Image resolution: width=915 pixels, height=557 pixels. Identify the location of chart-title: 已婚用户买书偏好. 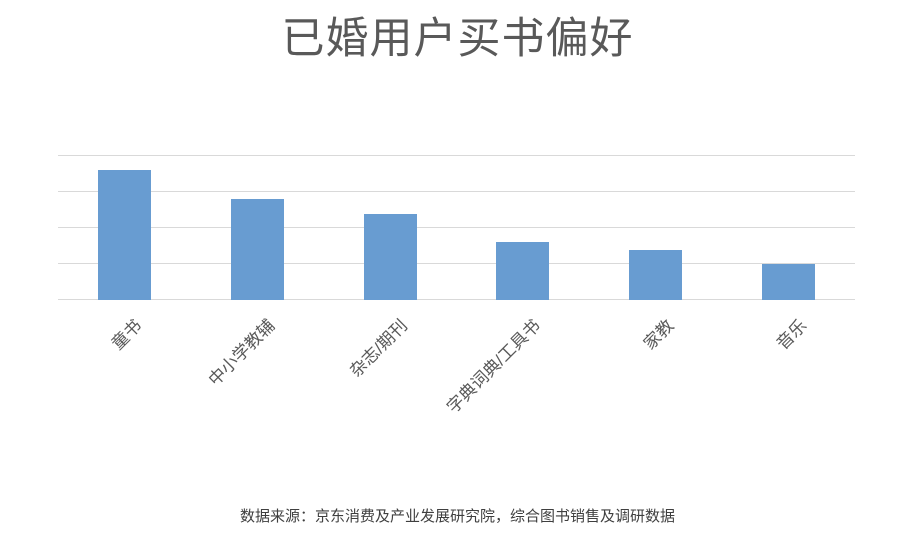
(457, 39).